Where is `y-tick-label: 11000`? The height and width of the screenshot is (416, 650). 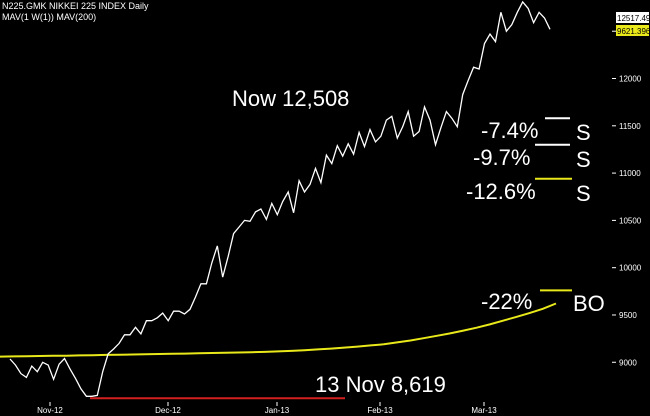
y-tick-label: 11000 is located at coordinates (630, 173).